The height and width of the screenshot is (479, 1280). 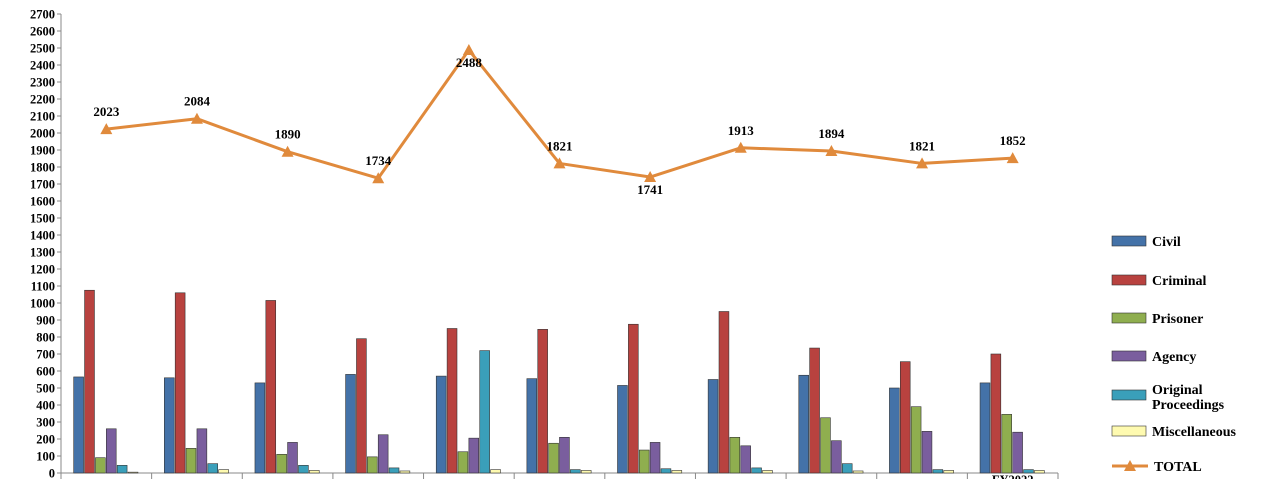 What do you see at coordinates (1179, 281) in the screenshot?
I see `legend-label: Criminal` at bounding box center [1179, 281].